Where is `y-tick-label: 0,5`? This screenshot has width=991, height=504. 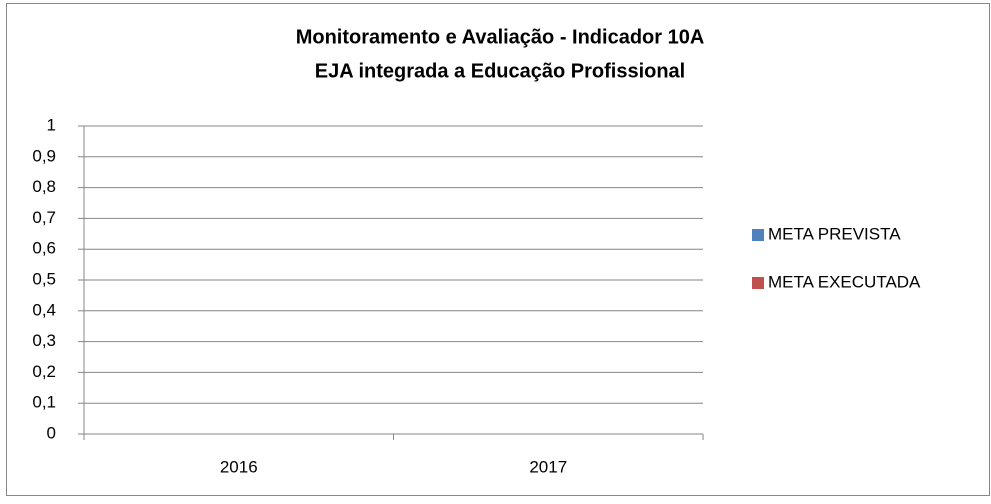
y-tick-label: 0,5 is located at coordinates (44, 278).